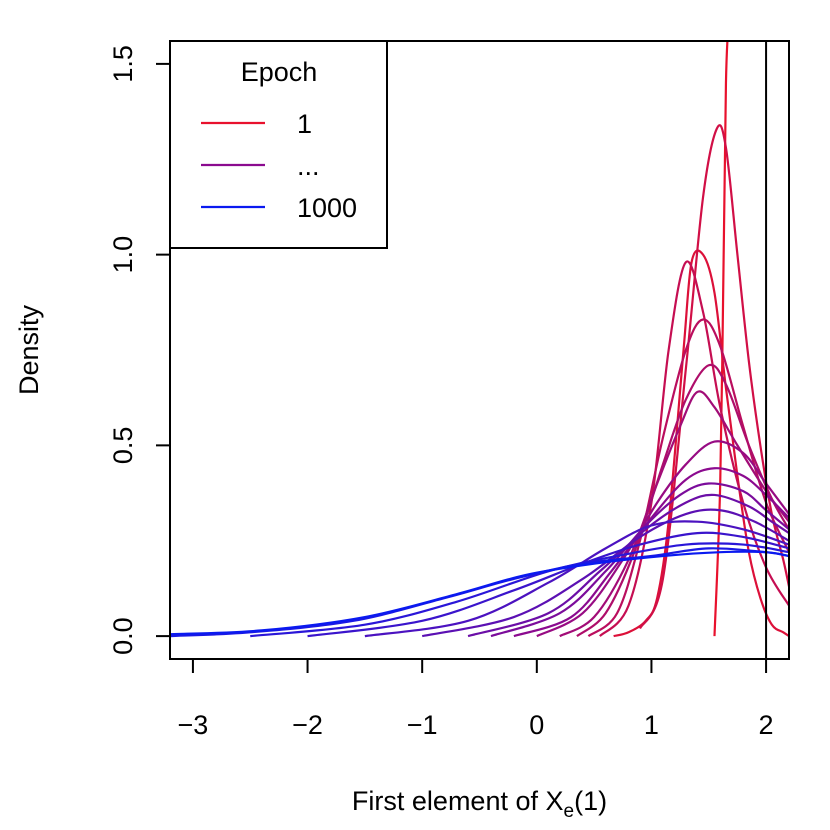  What do you see at coordinates (327, 208) in the screenshot?
I see `legend-label: 1000` at bounding box center [327, 208].